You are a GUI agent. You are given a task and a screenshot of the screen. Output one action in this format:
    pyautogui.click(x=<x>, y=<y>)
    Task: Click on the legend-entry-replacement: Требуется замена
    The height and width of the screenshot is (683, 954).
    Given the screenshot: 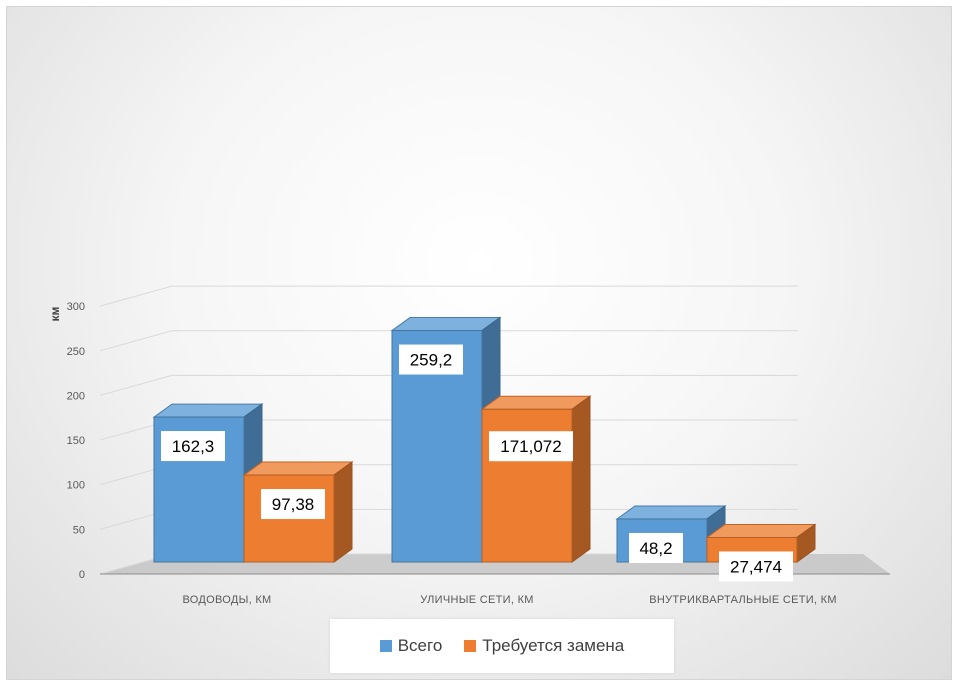 What is the action you would take?
    pyautogui.click(x=544, y=646)
    